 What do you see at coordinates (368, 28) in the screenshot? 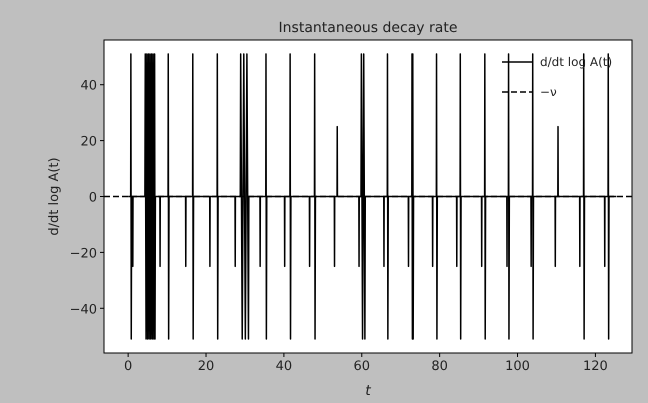
I see `chart-title: Instantaneous decay rate` at bounding box center [368, 28].